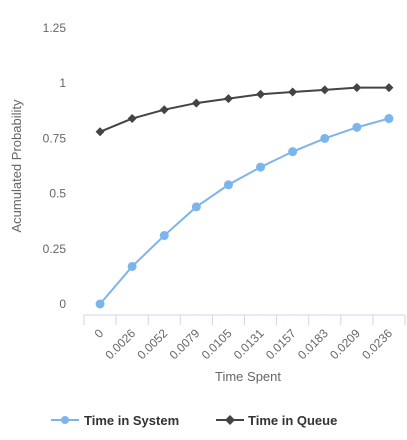  I want to click on x-tick-label: 0.0052, so click(153, 344).